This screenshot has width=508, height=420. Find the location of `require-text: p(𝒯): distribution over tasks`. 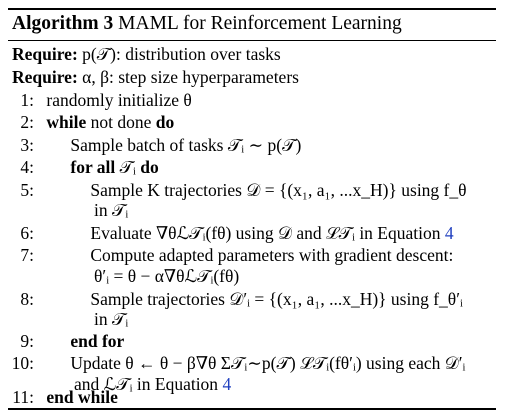

require-text: p(𝒯): distribution over tasks is located at coordinates (181, 54).